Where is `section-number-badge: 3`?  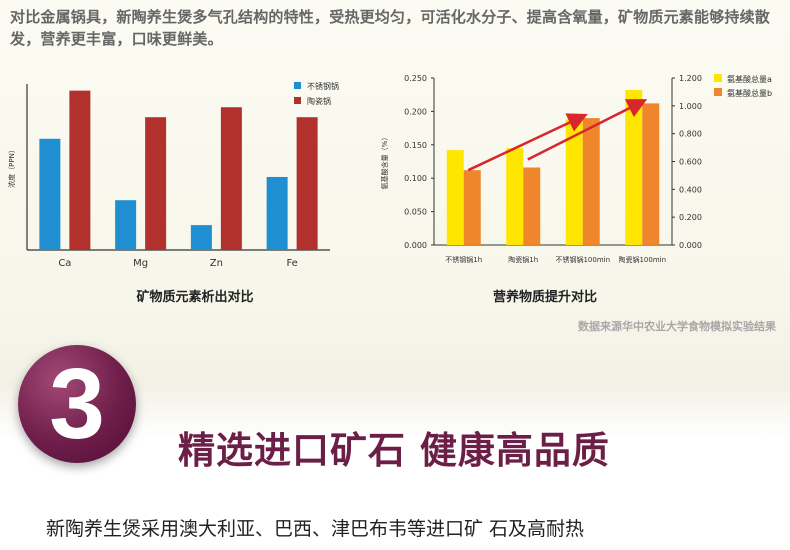 section-number-badge: 3 is located at coordinates (77, 404).